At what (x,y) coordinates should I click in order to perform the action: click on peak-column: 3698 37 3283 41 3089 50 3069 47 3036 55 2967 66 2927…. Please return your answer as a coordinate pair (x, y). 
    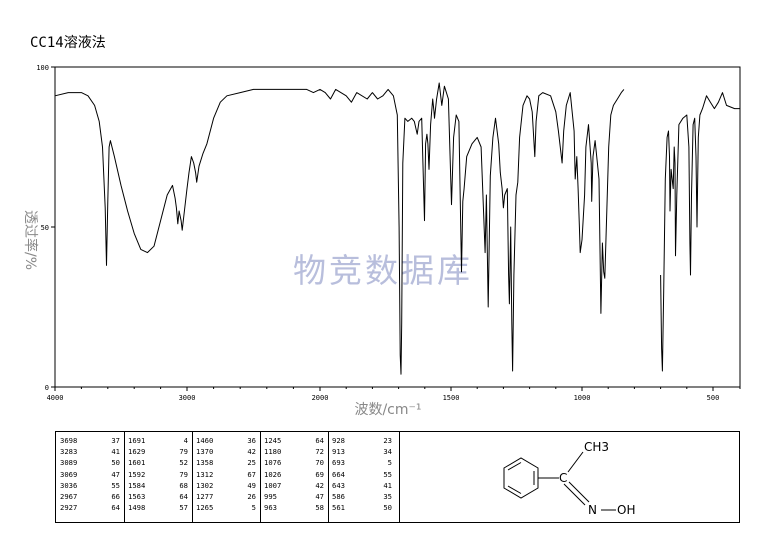
    Looking at the image, I should click on (90, 478).